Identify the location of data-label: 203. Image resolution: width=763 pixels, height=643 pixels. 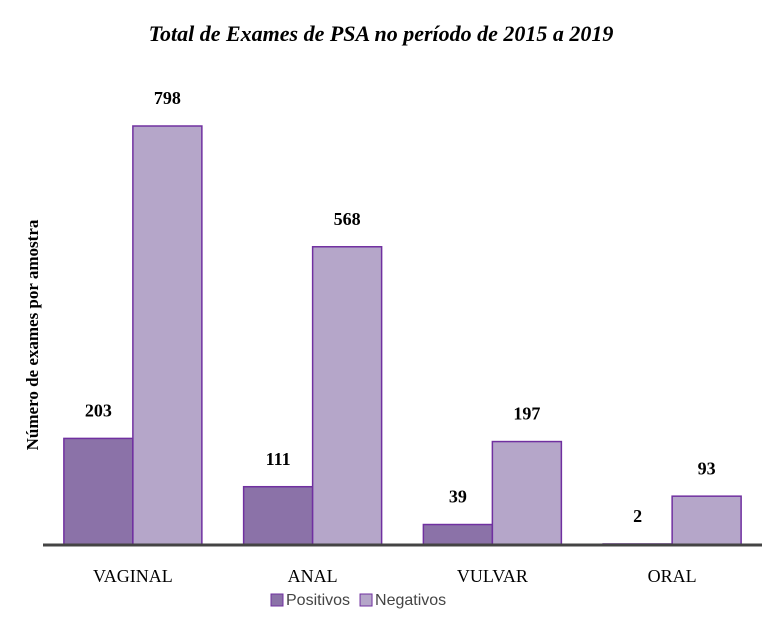
(98, 411).